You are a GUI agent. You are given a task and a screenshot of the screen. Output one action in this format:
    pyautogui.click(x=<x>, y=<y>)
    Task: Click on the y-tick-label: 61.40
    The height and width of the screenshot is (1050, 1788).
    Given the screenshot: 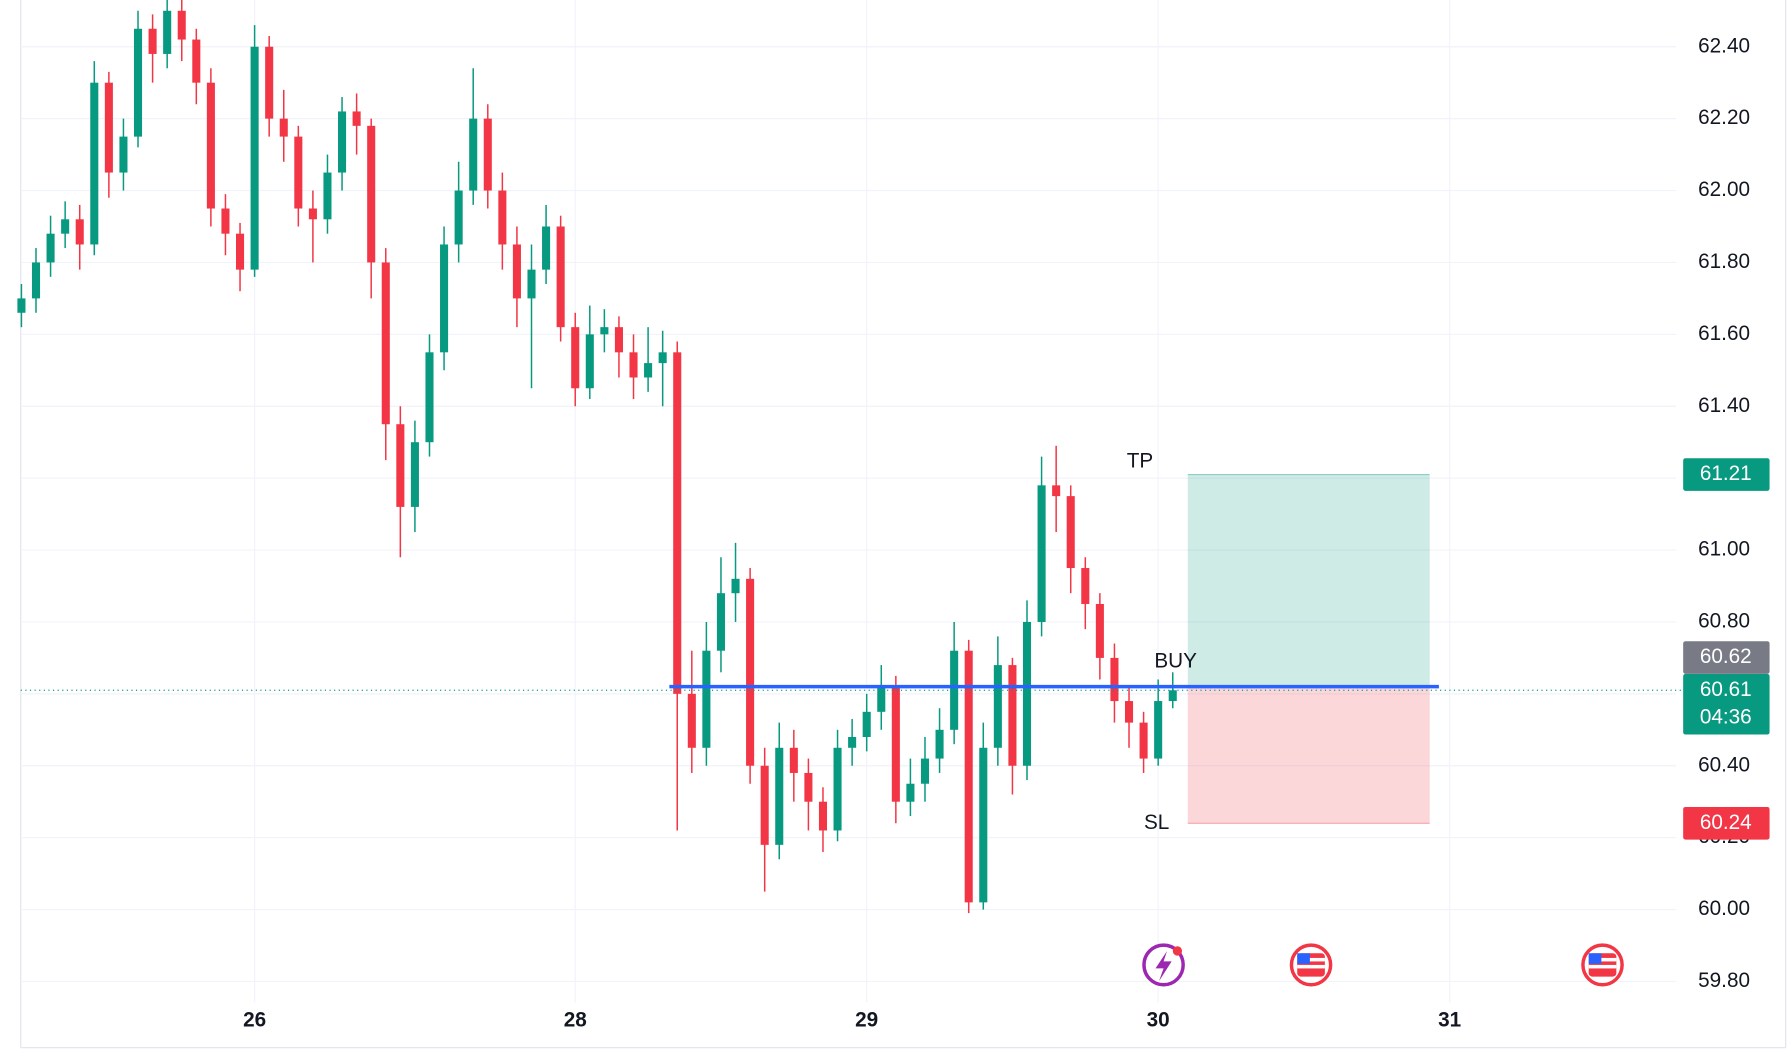 What is the action you would take?
    pyautogui.click(x=1724, y=405)
    